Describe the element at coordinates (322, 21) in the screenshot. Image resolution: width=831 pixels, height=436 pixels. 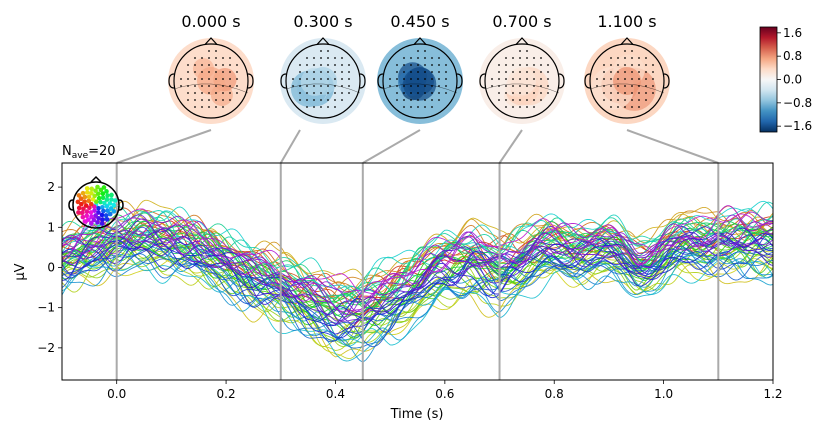
I see `topomap-title: 0.300 s` at that location.